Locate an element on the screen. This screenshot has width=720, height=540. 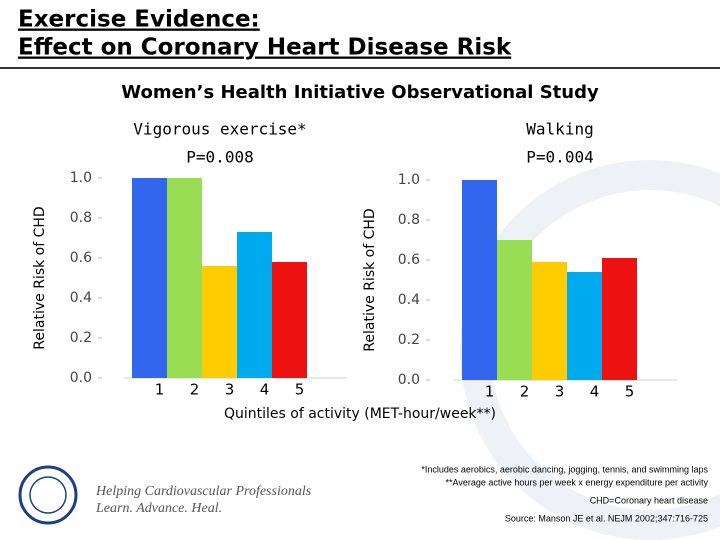
logo-text: Learn. Advance. Heal. is located at coordinates (158, 508).